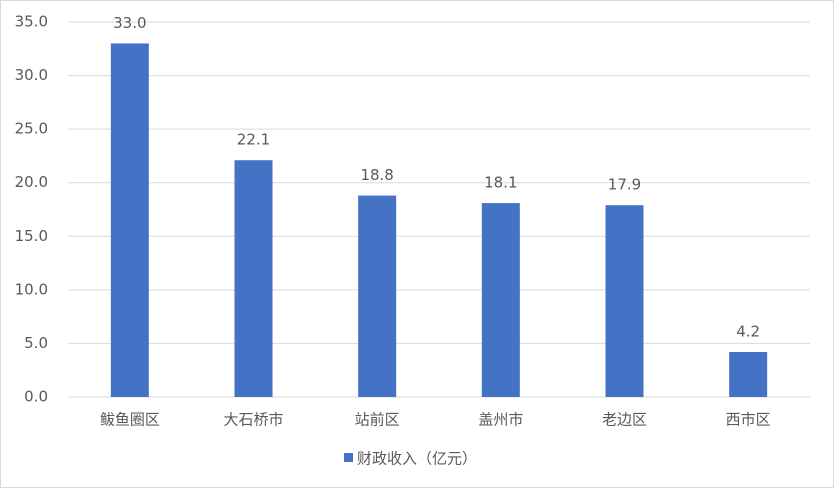 Image resolution: width=834 pixels, height=488 pixels. I want to click on x-tick-label: 盖州市, so click(500, 420).